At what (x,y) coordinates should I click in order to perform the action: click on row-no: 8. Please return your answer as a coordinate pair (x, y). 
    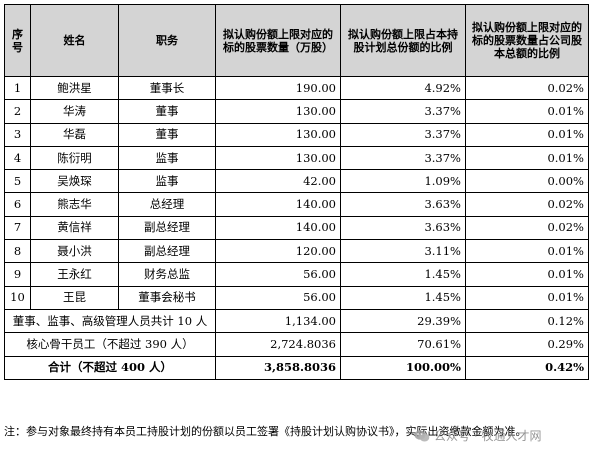
    Looking at the image, I should click on (17, 251).